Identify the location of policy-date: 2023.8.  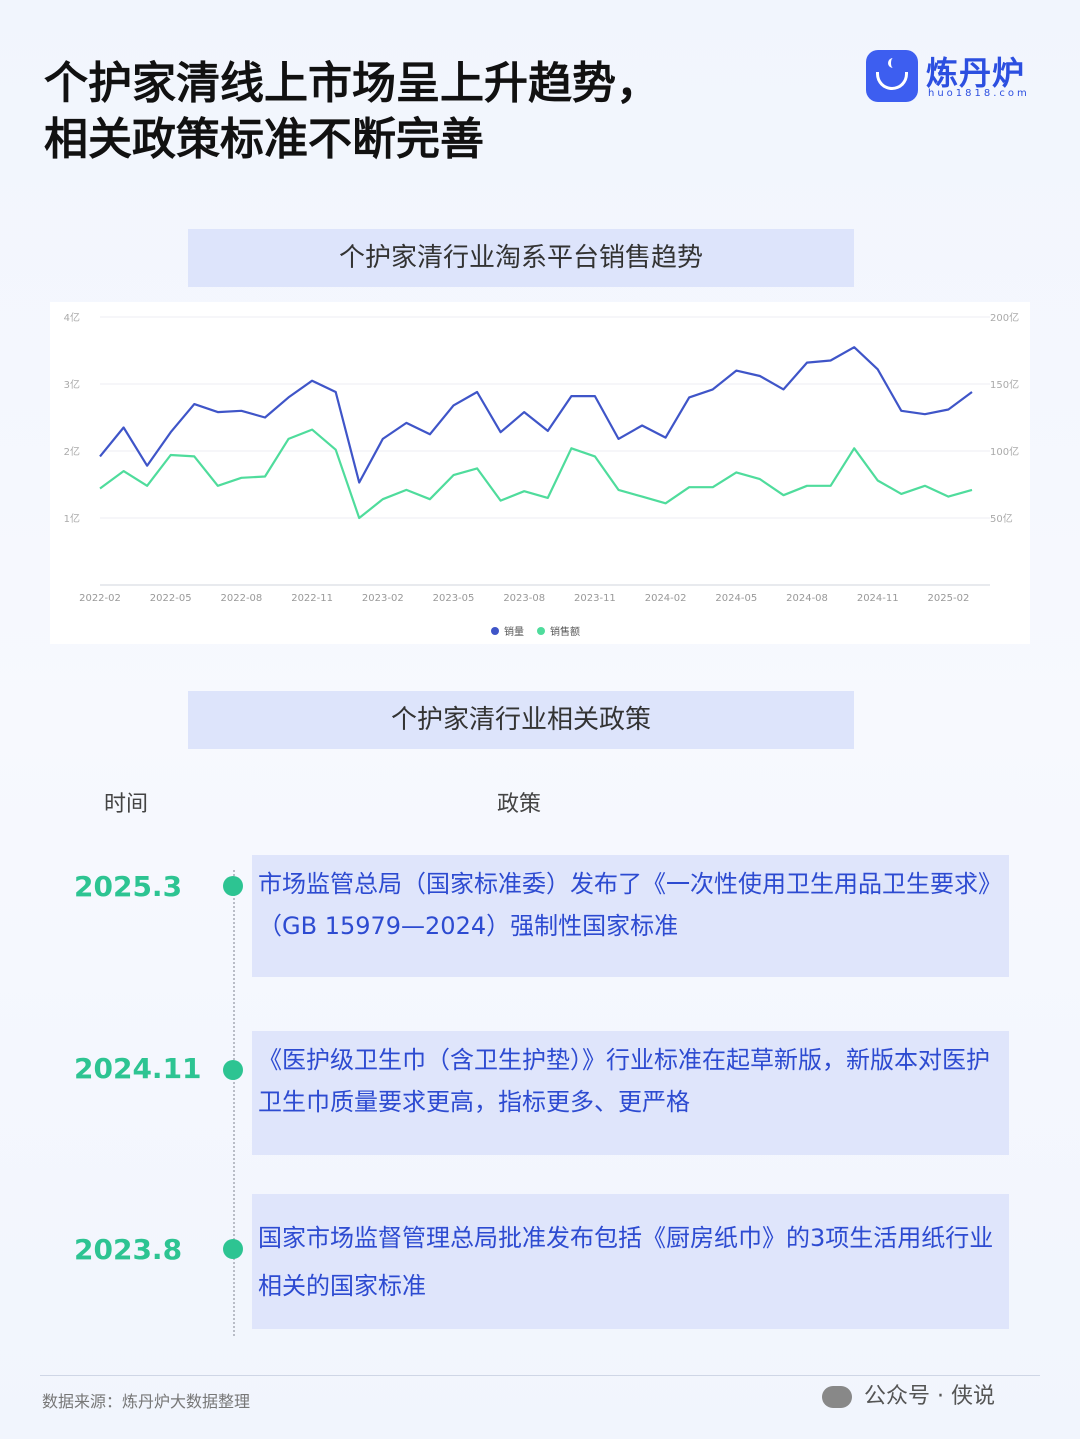
(128, 1249).